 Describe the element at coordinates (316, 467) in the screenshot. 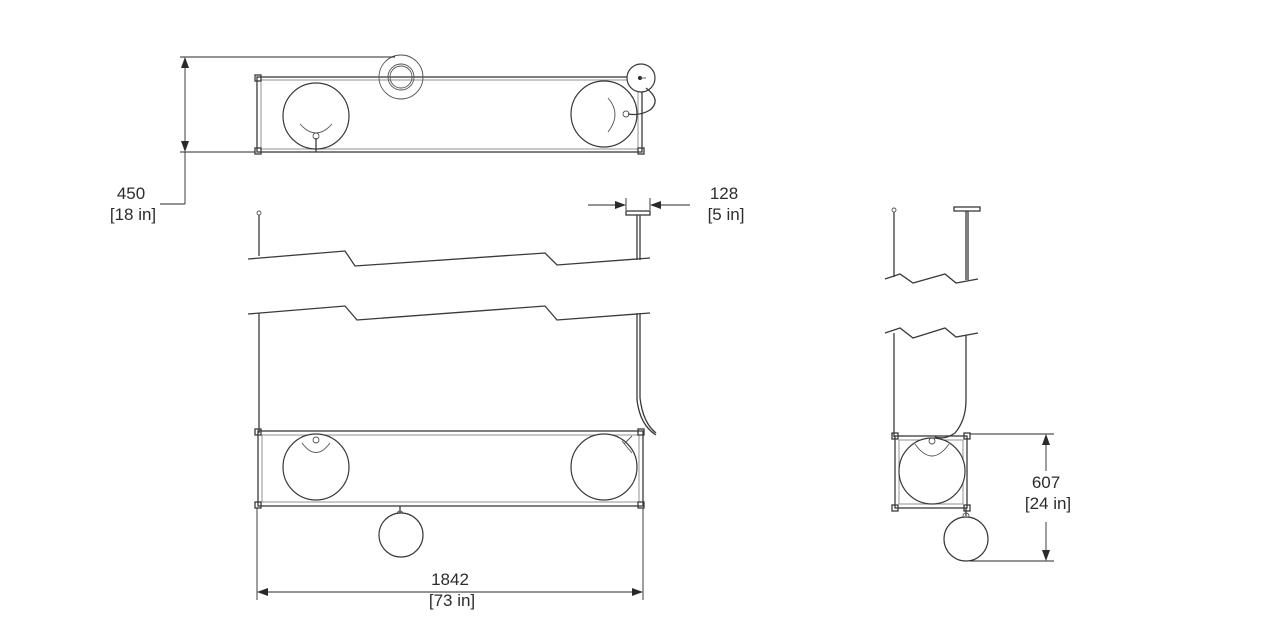

I see `front-view-globe-left` at that location.